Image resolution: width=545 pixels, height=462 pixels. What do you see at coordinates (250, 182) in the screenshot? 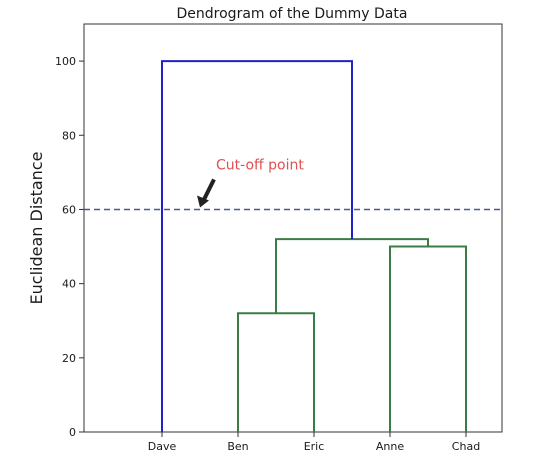
I see `cutoff-annotation: Cut-off point` at bounding box center [250, 182].